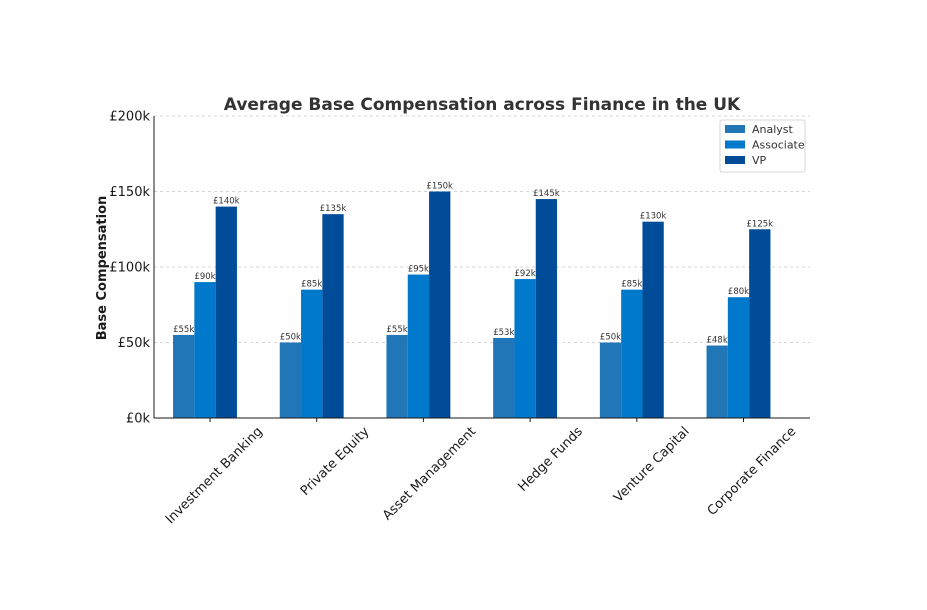  Describe the element at coordinates (214, 475) in the screenshot. I see `x-tick-label: Investment Banking` at that location.